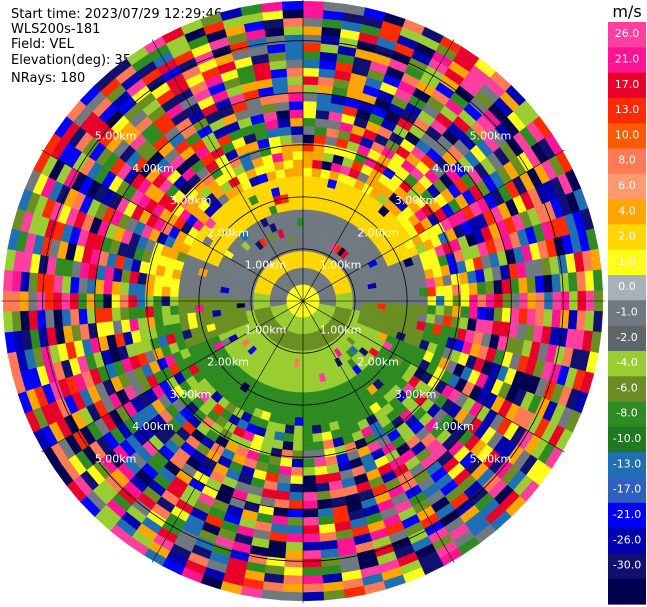  I want to click on info-start-time: Start time: 2023/07/29 12:29:46, so click(117, 14).